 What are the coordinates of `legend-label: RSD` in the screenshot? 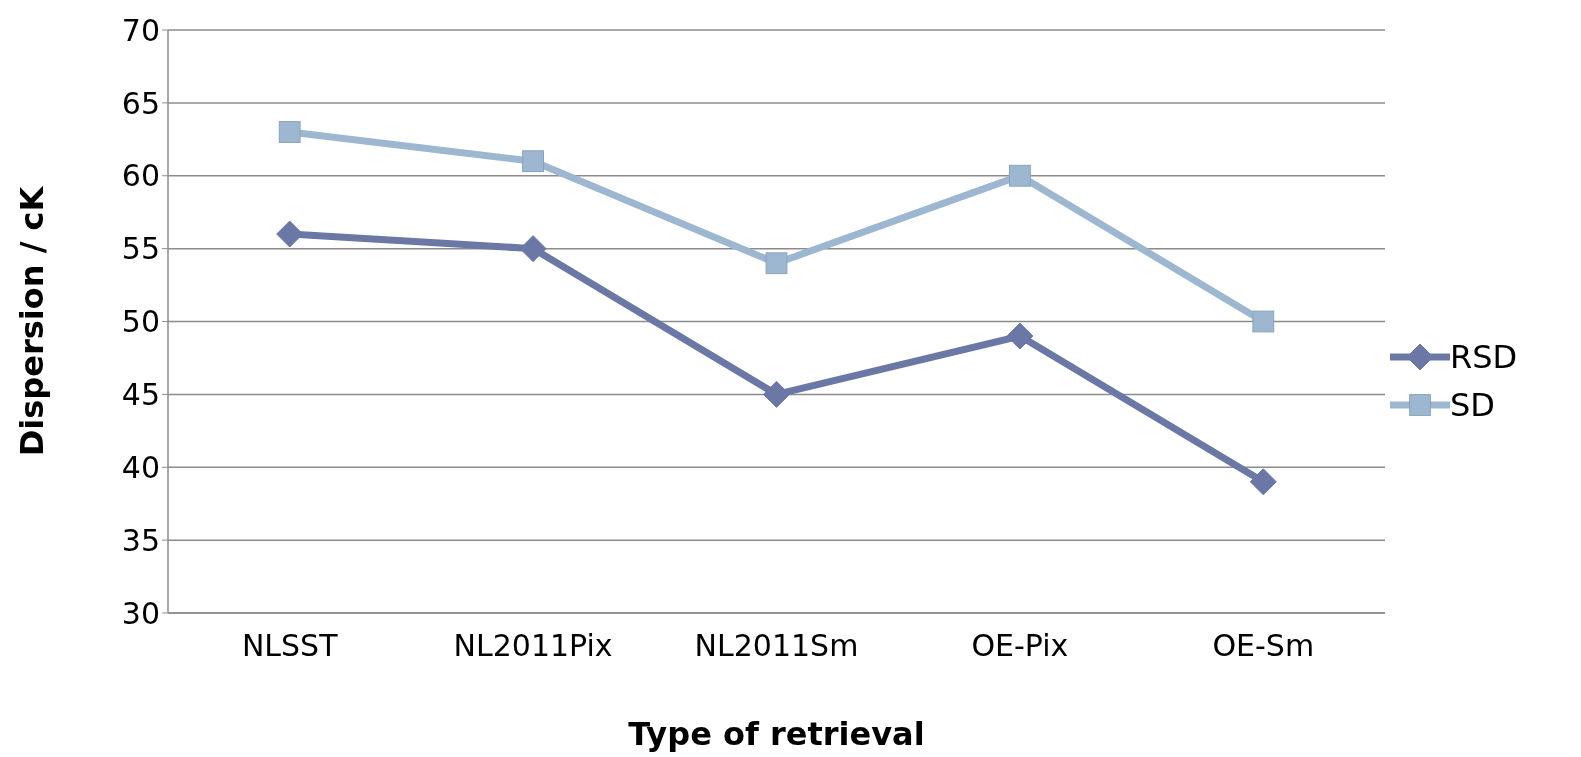 It's located at (1484, 357).